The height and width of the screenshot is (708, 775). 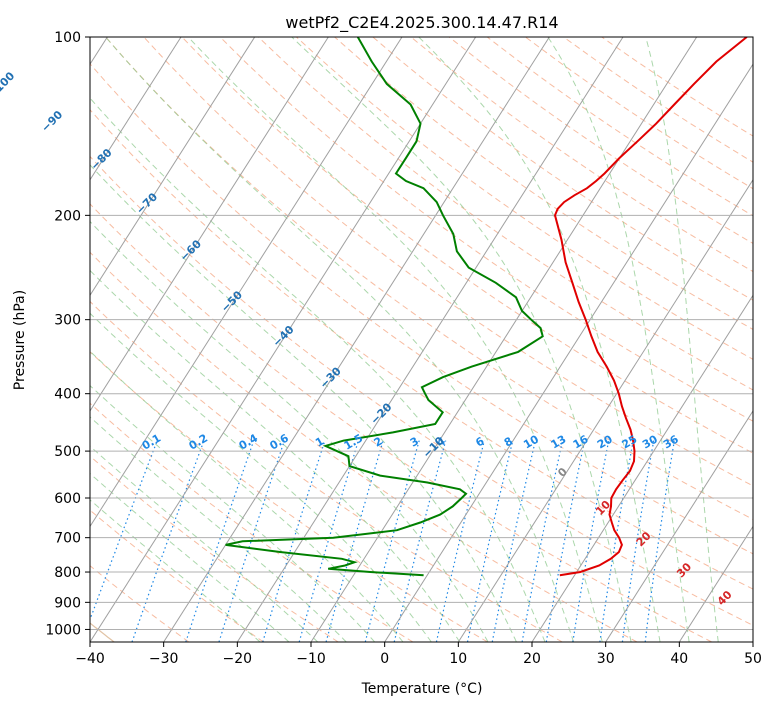 What do you see at coordinates (458, 659) in the screenshot?
I see `x-tick-label: 10` at bounding box center [458, 659].